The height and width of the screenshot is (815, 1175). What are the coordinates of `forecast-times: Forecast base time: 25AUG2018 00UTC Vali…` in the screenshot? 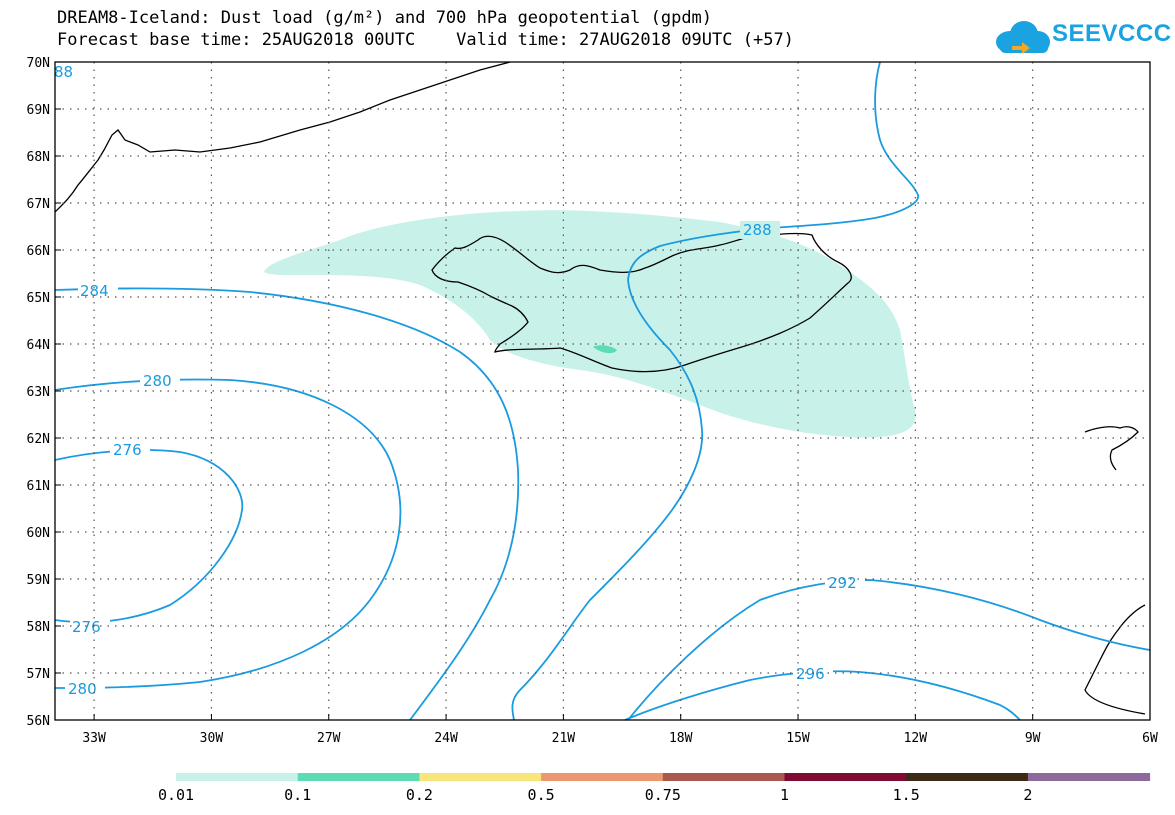 It's located at (425, 40).